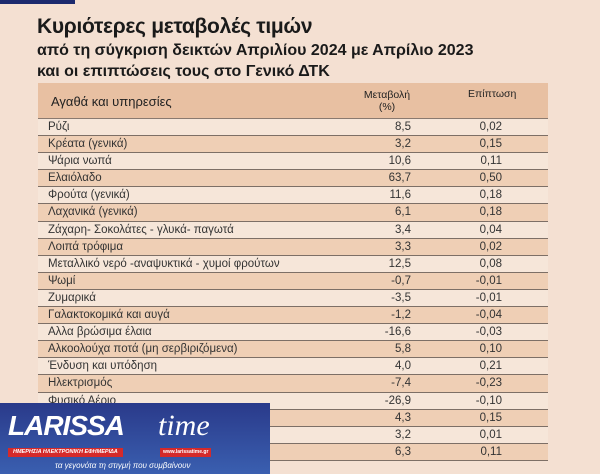 The width and height of the screenshot is (600, 474). What do you see at coordinates (403, 349) in the screenshot?
I see `change-value: 5,8` at bounding box center [403, 349].